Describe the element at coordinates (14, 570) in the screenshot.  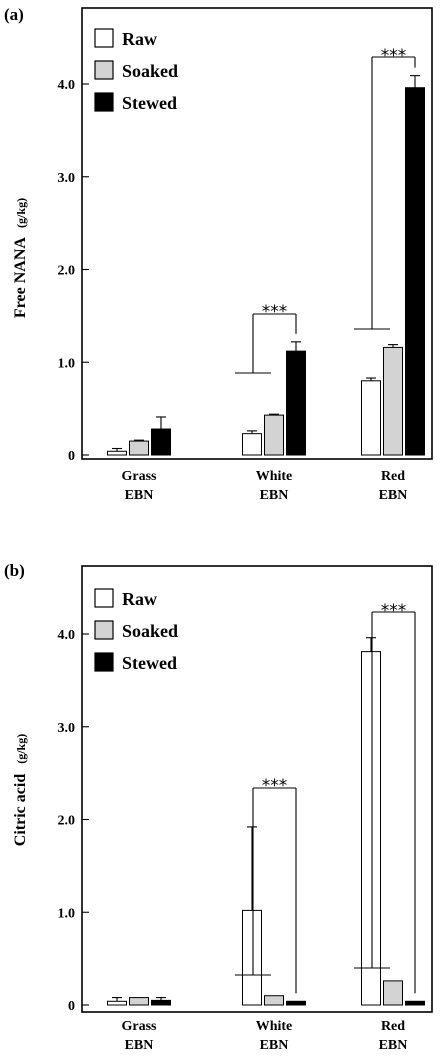
I see `panel-label: (b)` at that location.